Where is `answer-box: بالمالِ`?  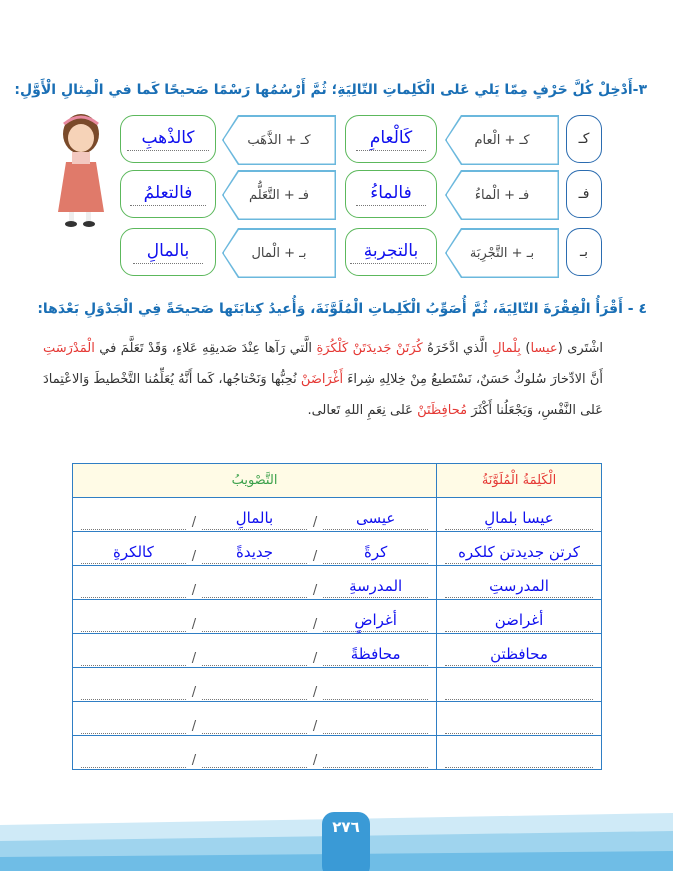
answer-box: بالمالِ is located at coordinates (168, 252).